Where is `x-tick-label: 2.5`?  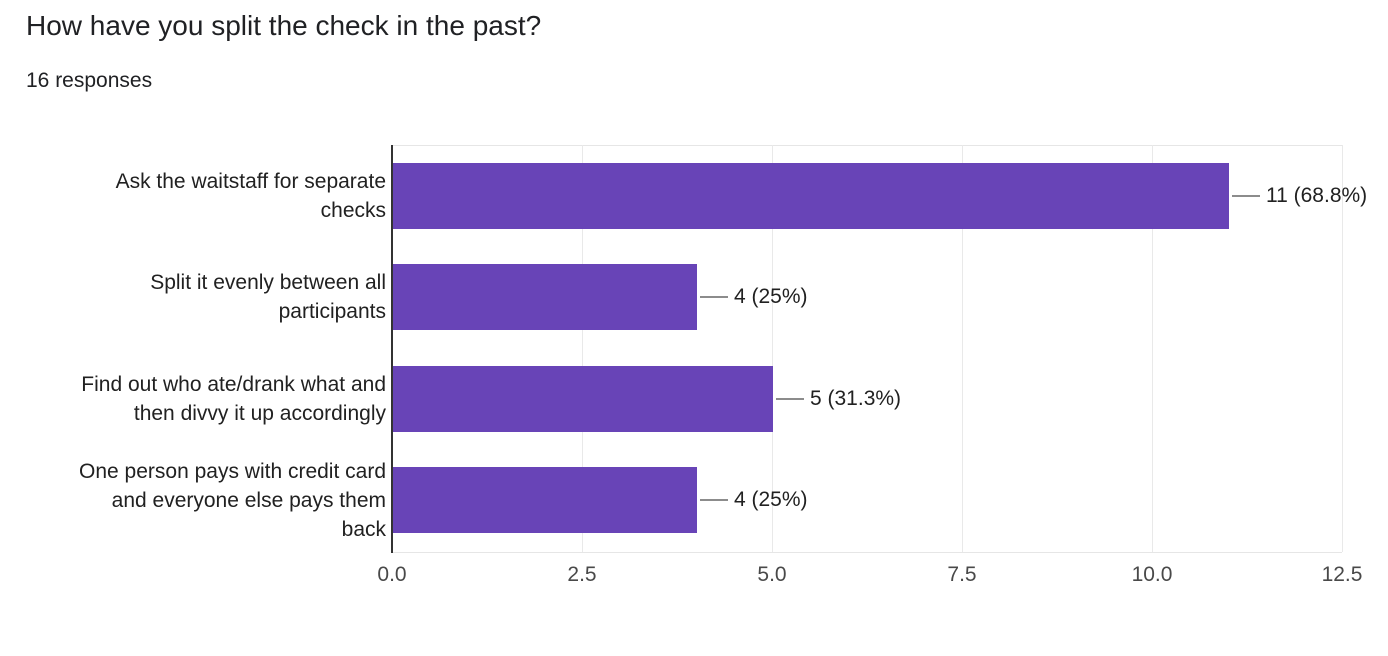
x-tick-label: 2.5 is located at coordinates (582, 574).